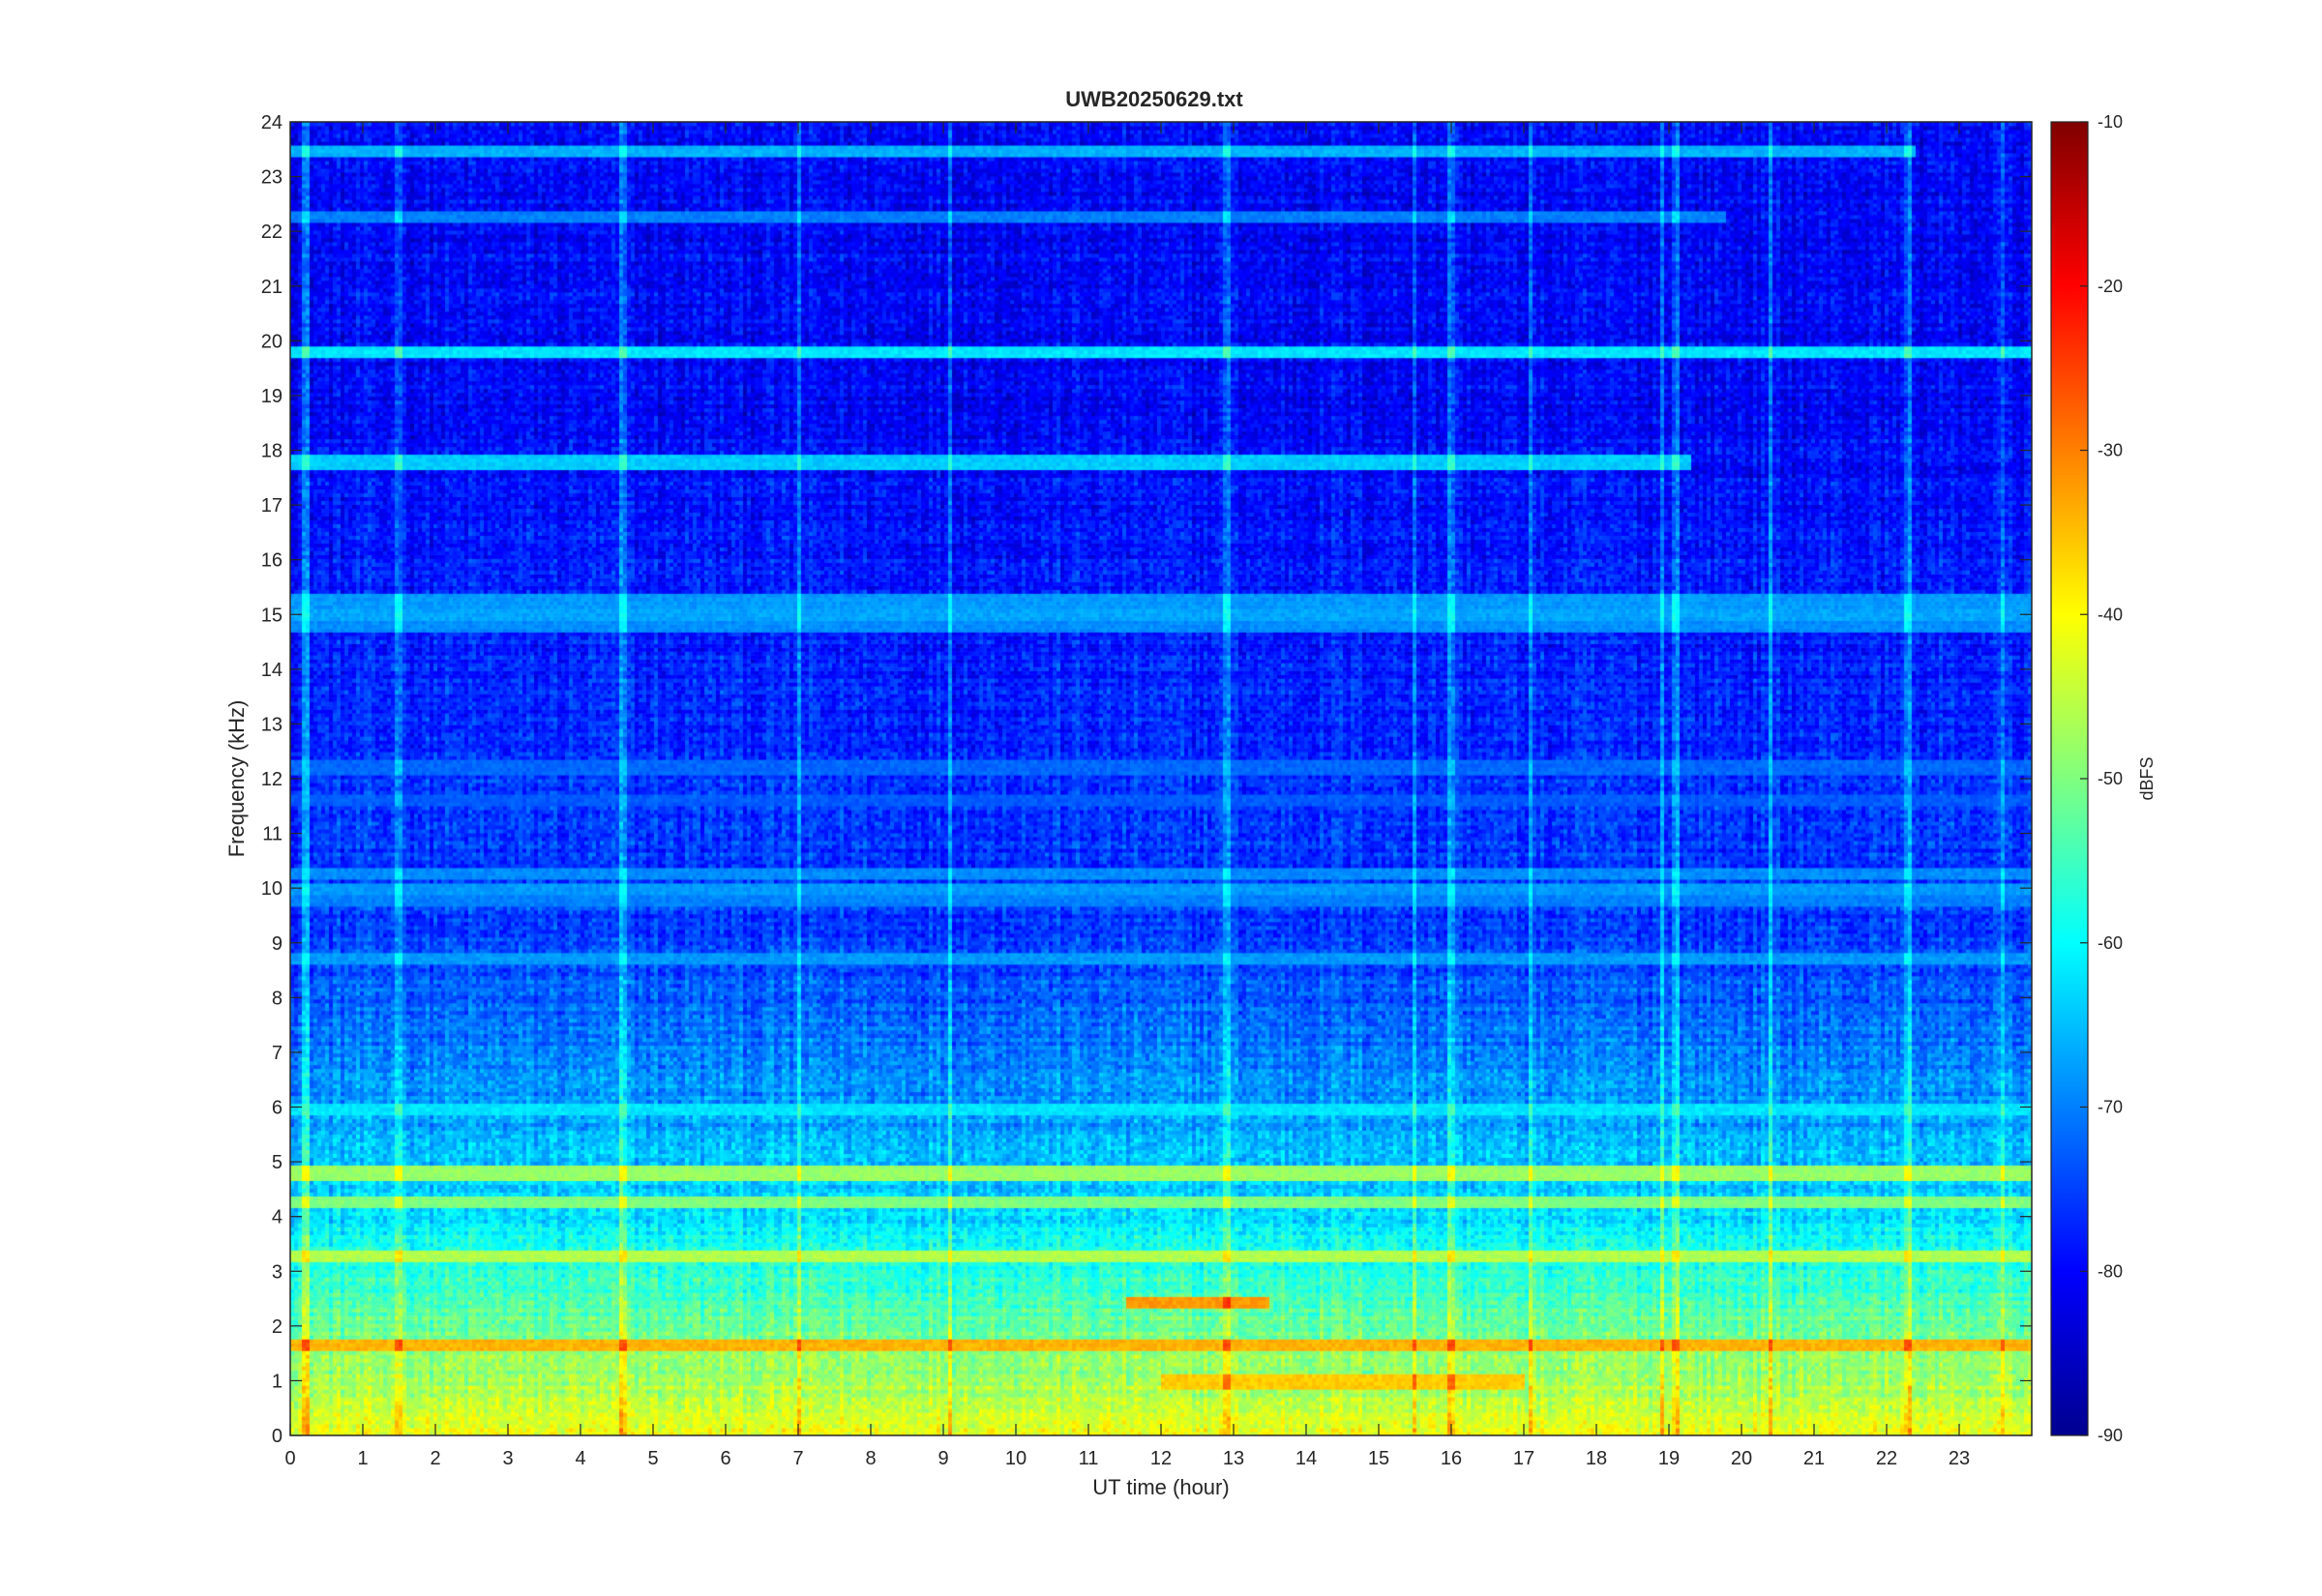 This screenshot has width=2322, height=1596. Describe the element at coordinates (1451, 1458) in the screenshot. I see `x-tick-label: 16` at that location.